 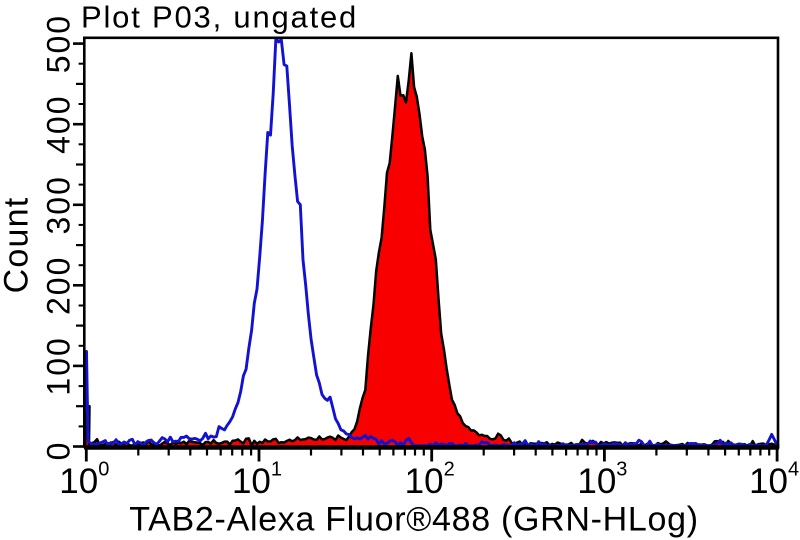 What do you see at coordinates (59, 43) in the screenshot?
I see `svg-text: 500` at bounding box center [59, 43].